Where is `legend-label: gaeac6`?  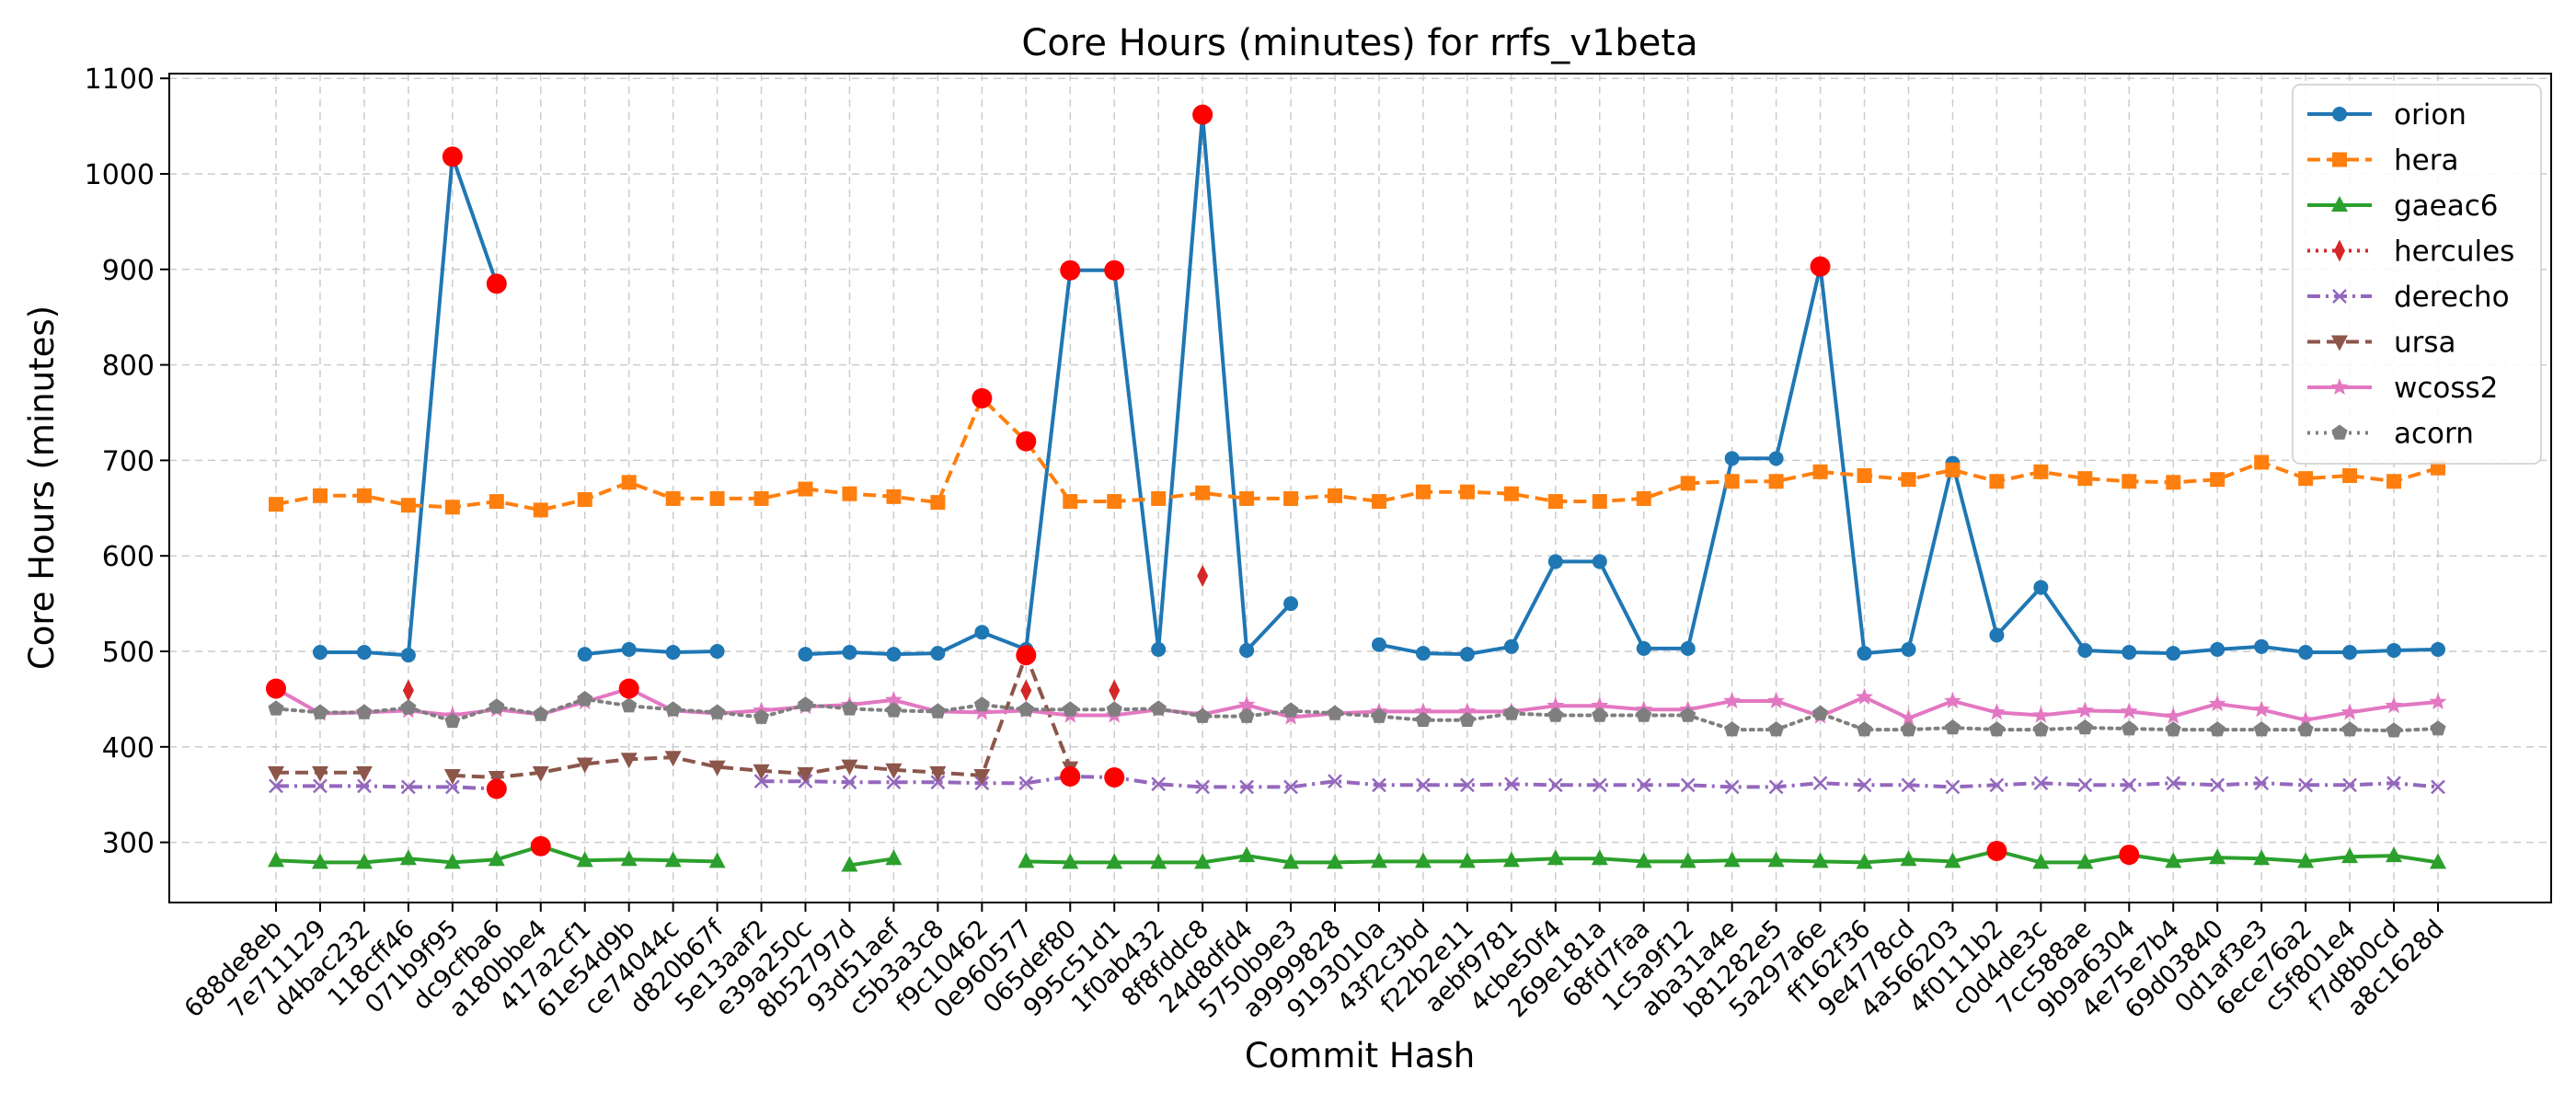 legend-label: gaeac6 is located at coordinates (2446, 206).